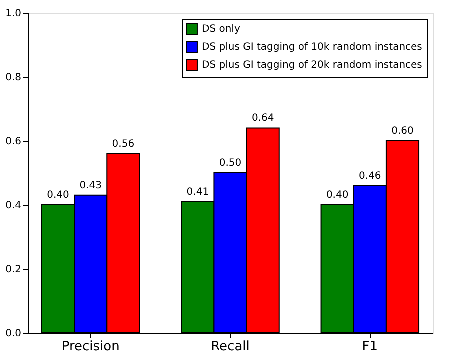  What do you see at coordinates (263, 118) in the screenshot?
I see `data-label: 0.64` at bounding box center [263, 118].